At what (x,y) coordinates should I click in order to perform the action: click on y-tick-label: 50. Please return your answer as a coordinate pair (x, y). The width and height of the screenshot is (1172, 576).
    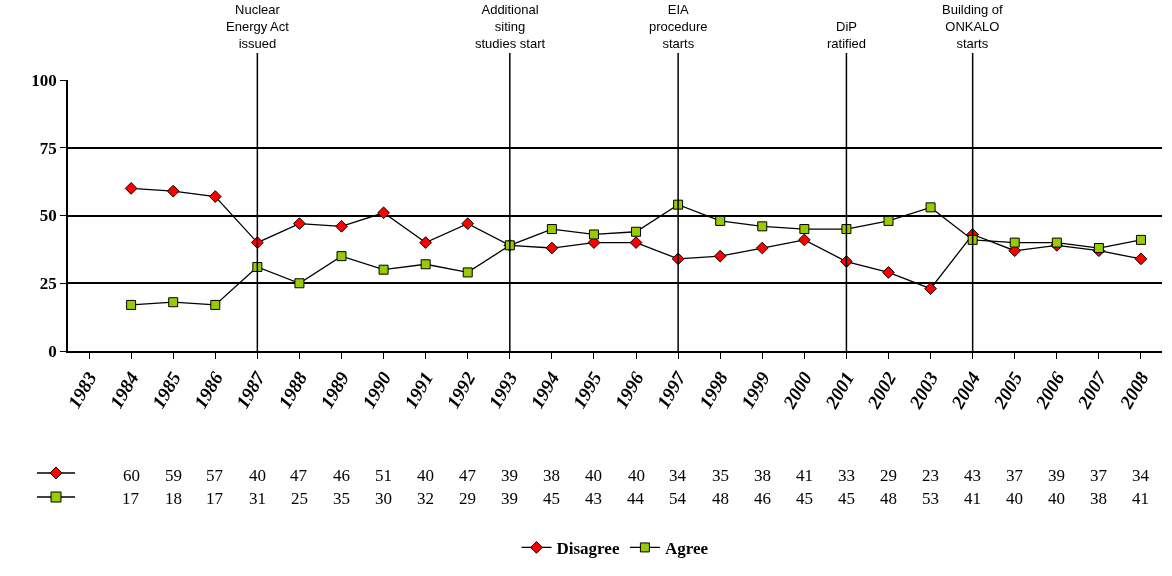
    Looking at the image, I should click on (48, 216).